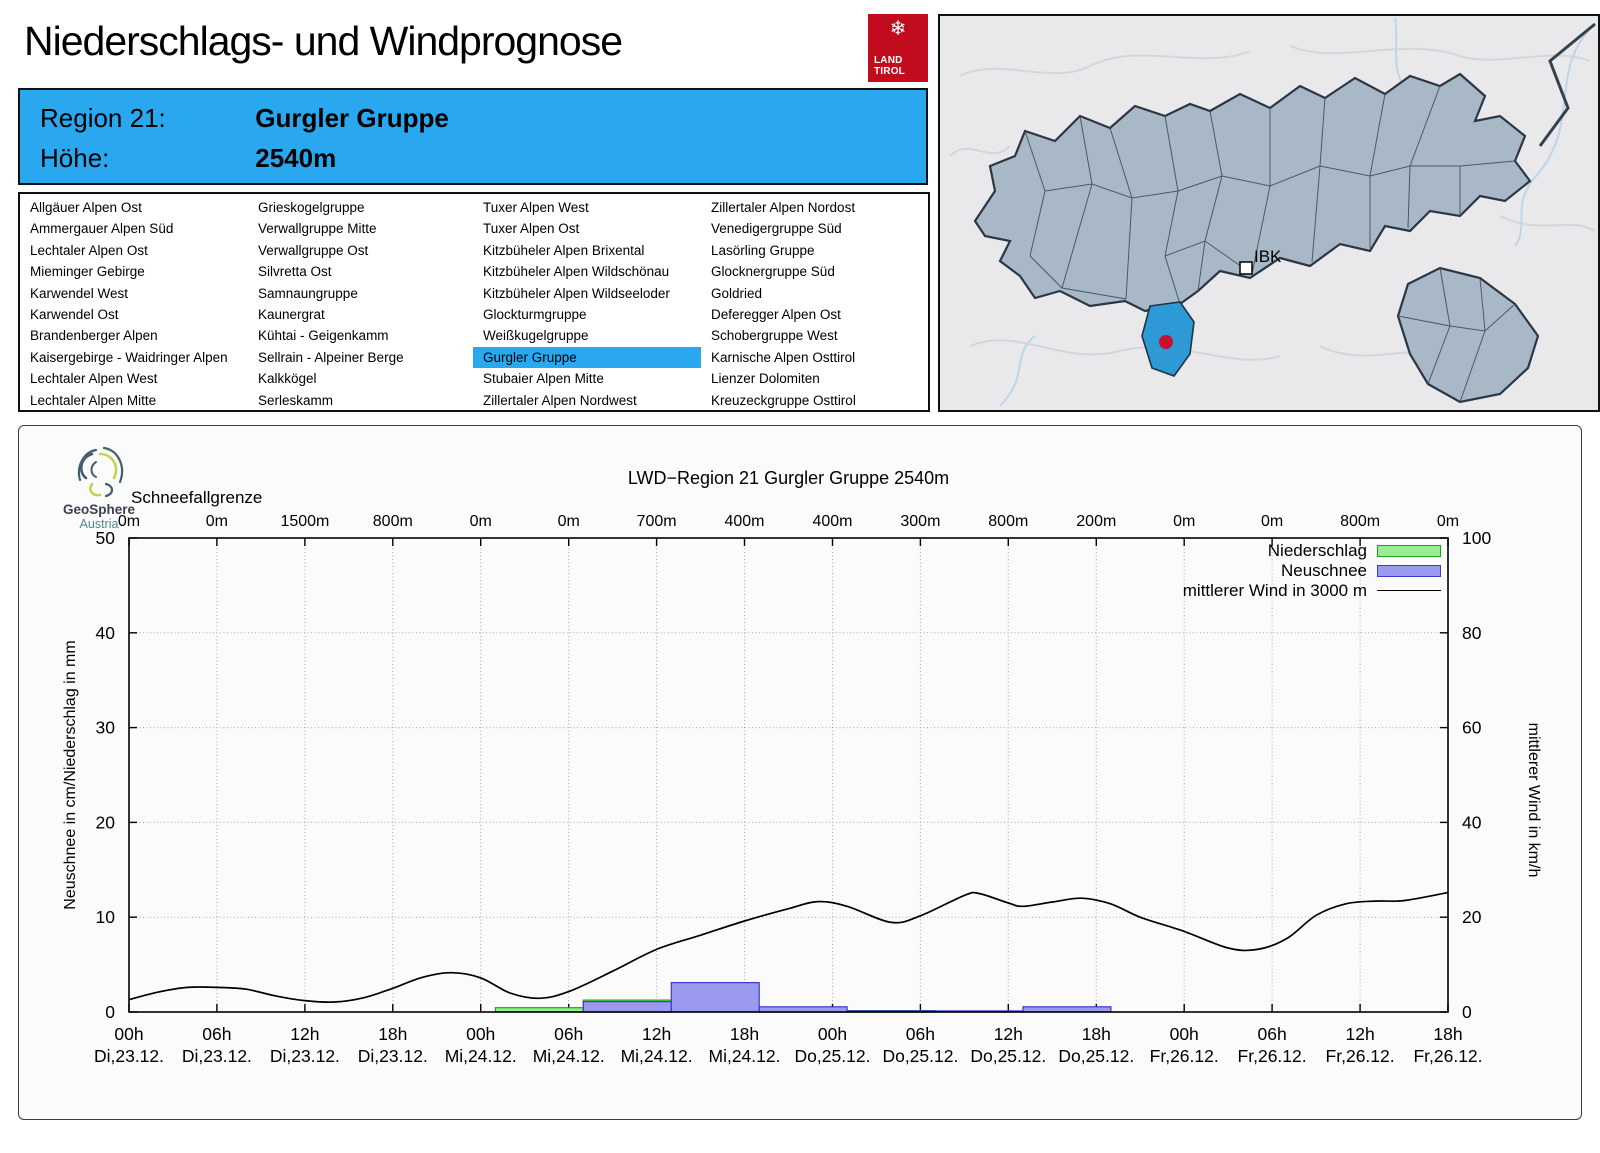 The width and height of the screenshot is (1600, 1153). Describe the element at coordinates (1246, 268) in the screenshot. I see `ibk-marker` at that location.